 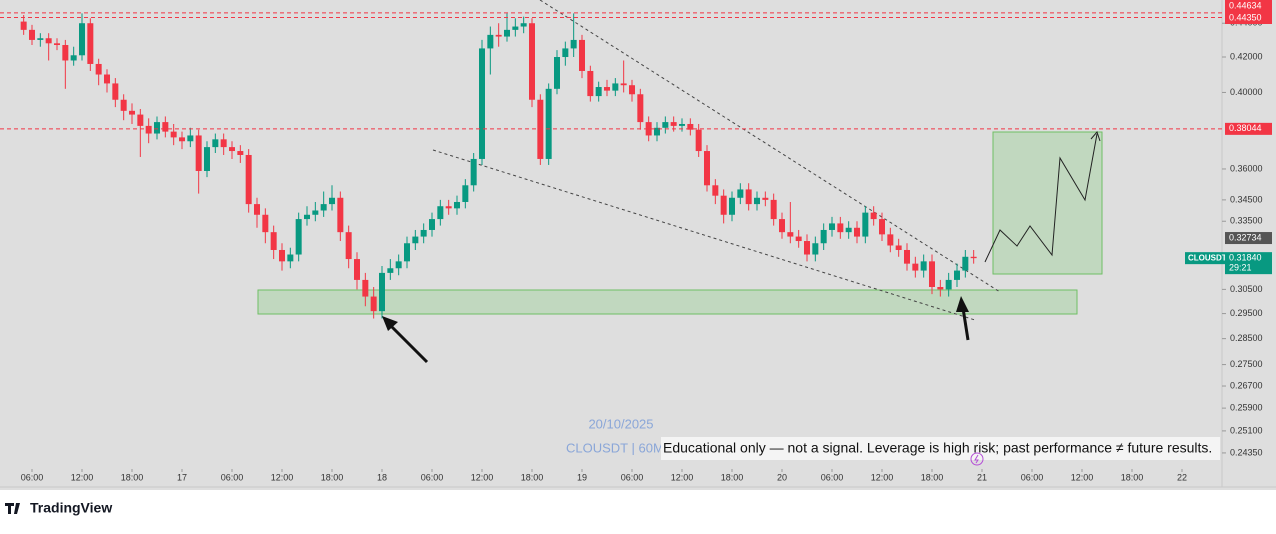 I want to click on x-tick-label: 17, so click(x=182, y=477).